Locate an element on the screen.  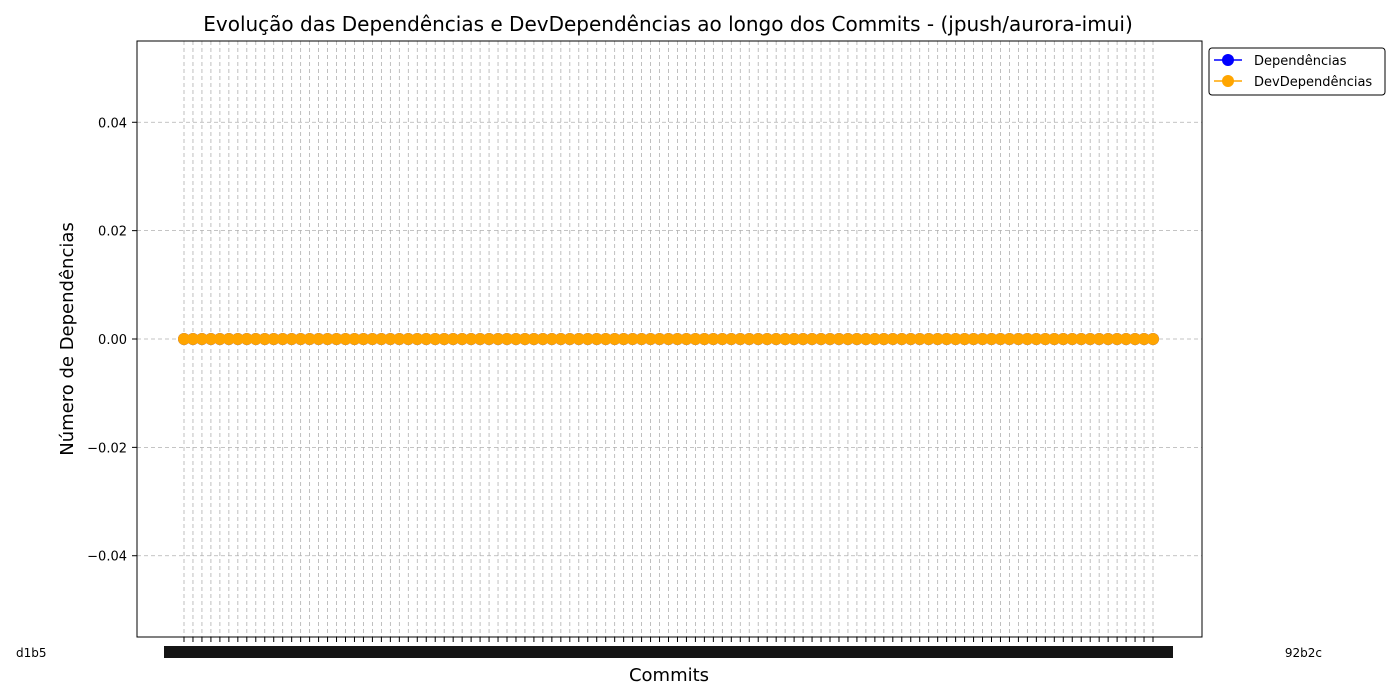
y-tick-label: −0.02 is located at coordinates (107, 448).